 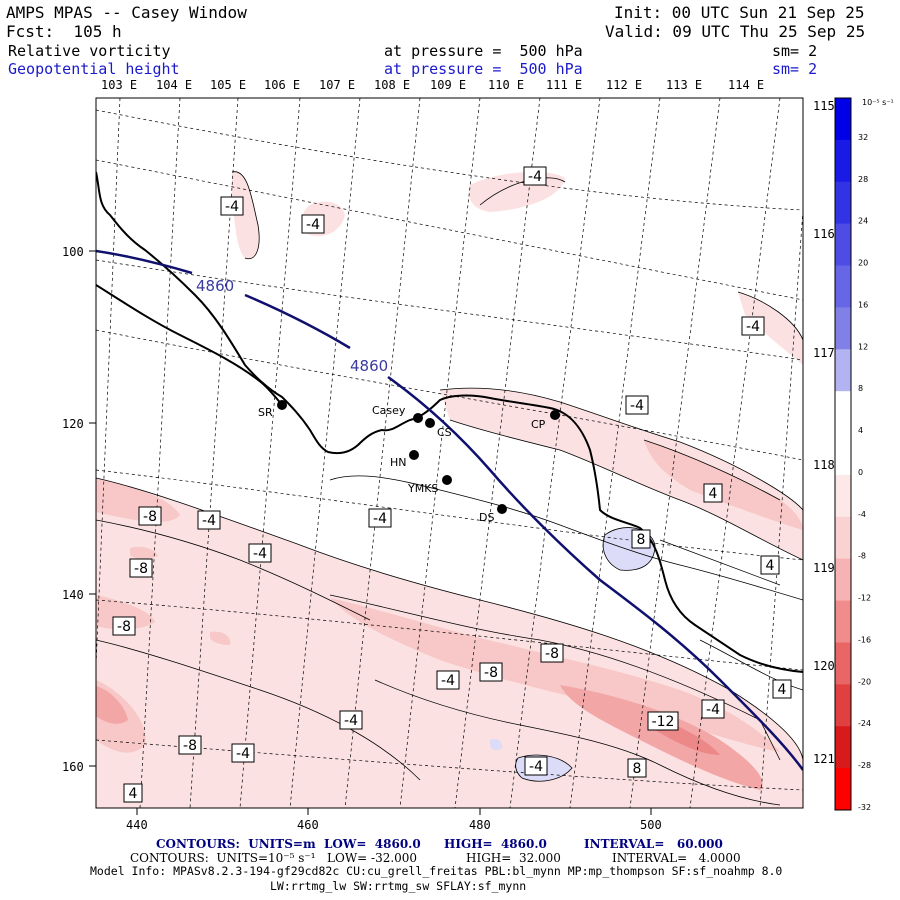 I want to click on lon-label: 111 E, so click(x=564, y=85).